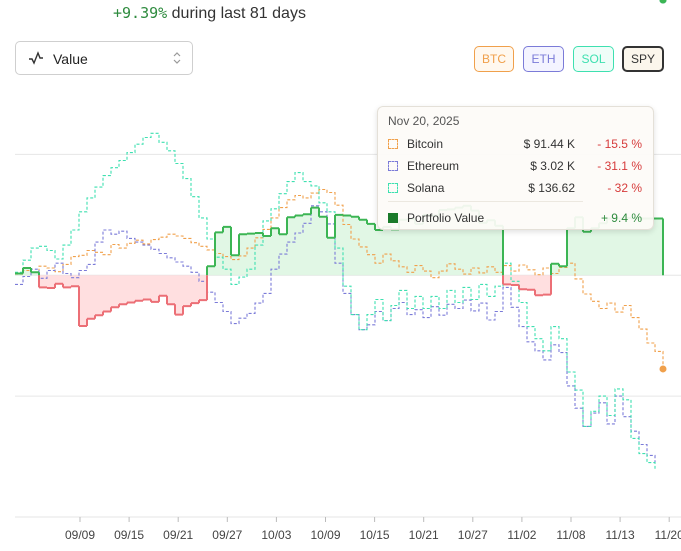 This screenshot has height=551, width=681. What do you see at coordinates (515, 145) in the screenshot?
I see `tooltip-row-bitcoin: Bitcoin $ 91.44 K - 15.5 %` at bounding box center [515, 145].